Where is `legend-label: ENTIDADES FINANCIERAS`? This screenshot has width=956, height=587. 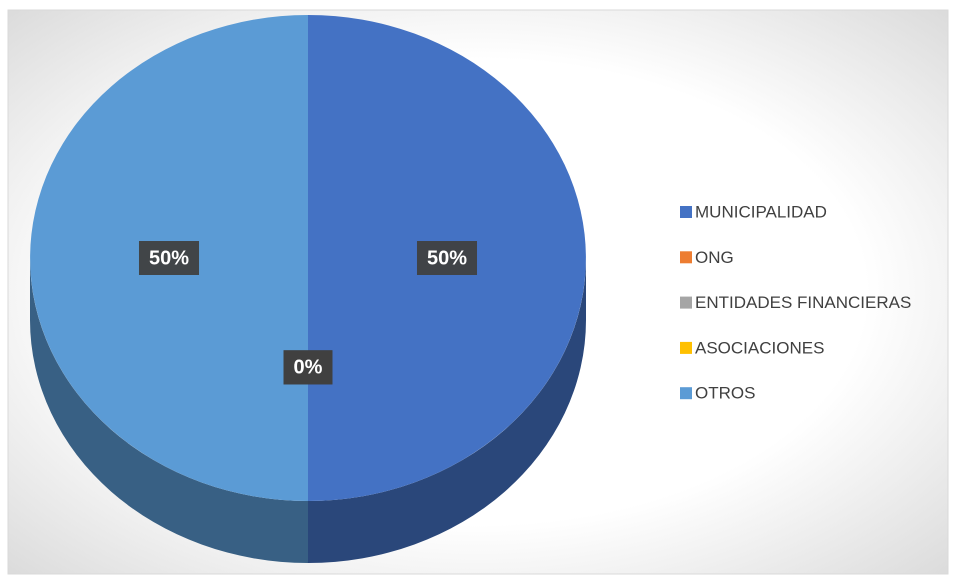 legend-label: ENTIDADES FINANCIERAS is located at coordinates (803, 302).